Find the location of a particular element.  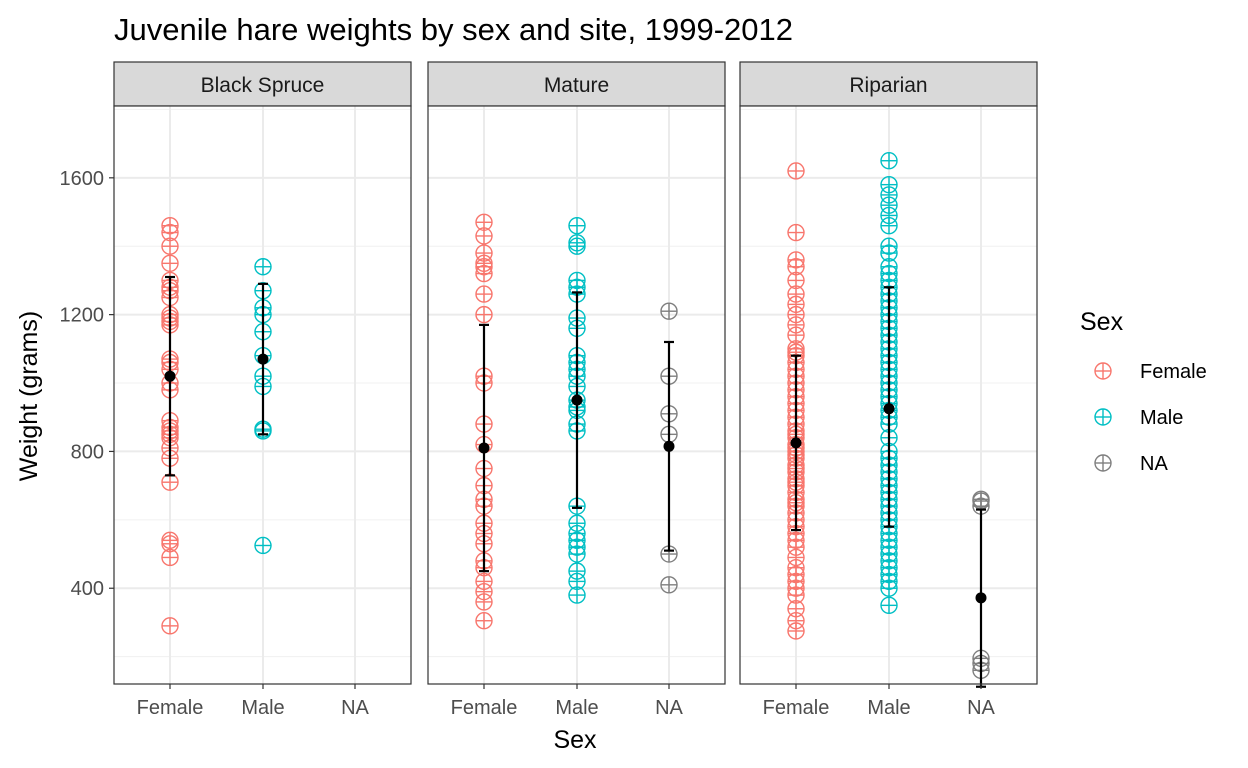

y-tick-label: 1600 is located at coordinates (82, 179).